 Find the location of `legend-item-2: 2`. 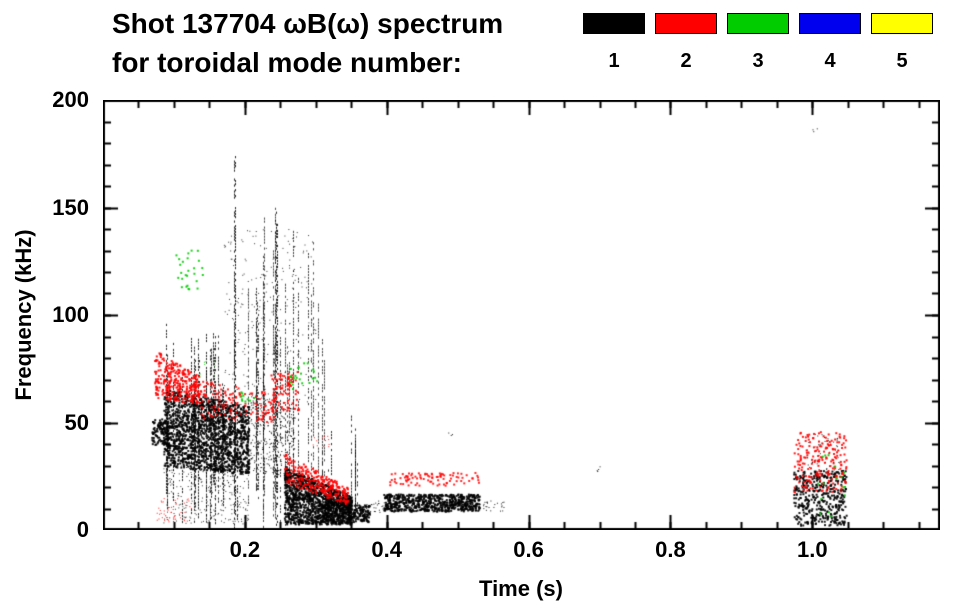

legend-item-2: 2 is located at coordinates (686, 43).